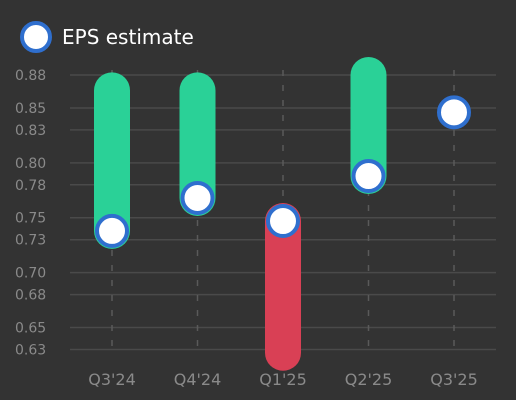 The image size is (516, 400). Describe the element at coordinates (30, 351) in the screenshot. I see `y-tick-label: 0.63` at that location.